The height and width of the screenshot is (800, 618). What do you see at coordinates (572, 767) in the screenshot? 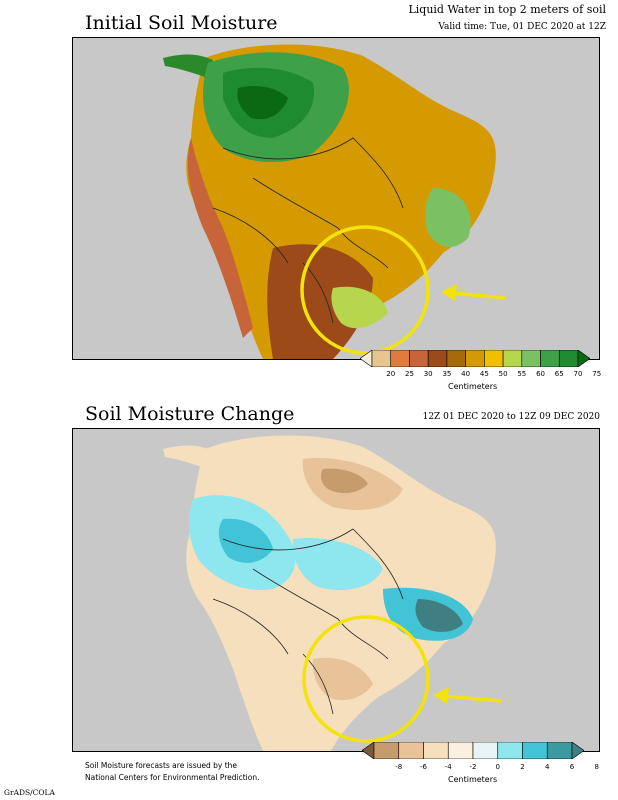
I see `bottom-colorbar-tick-label: 6` at bounding box center [572, 767].